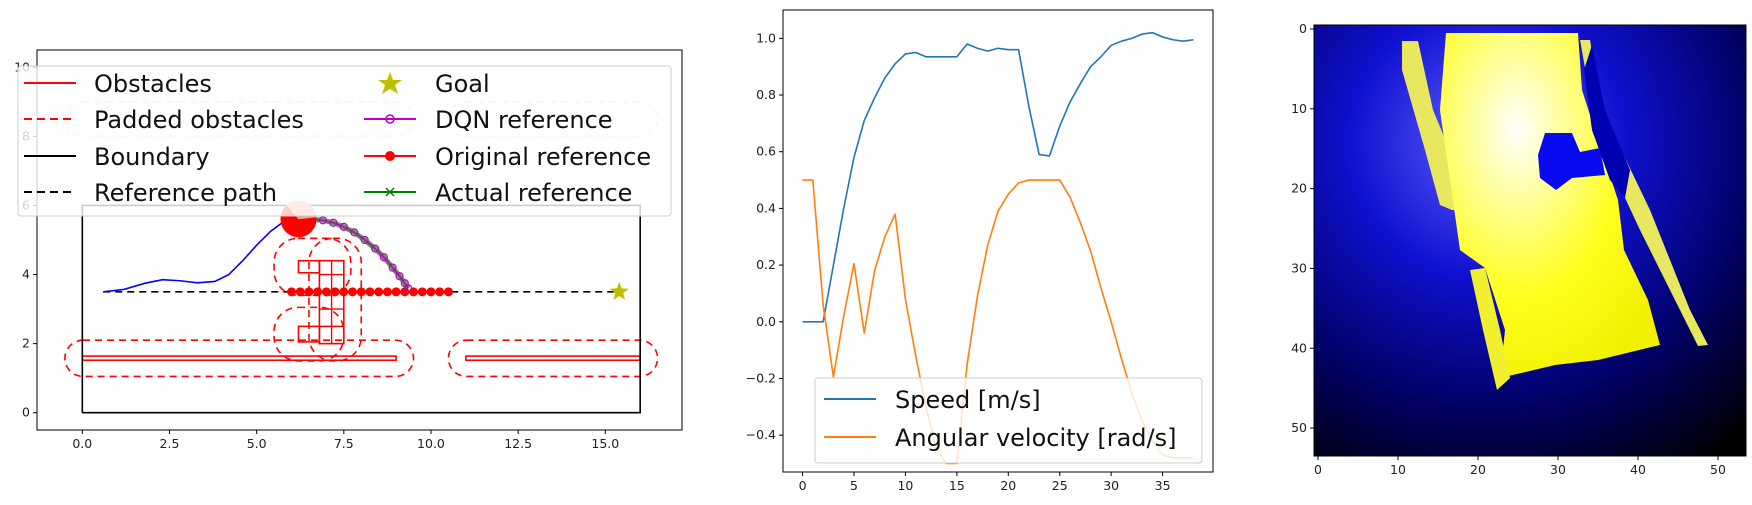  I want to click on obstacle, so click(309, 334).